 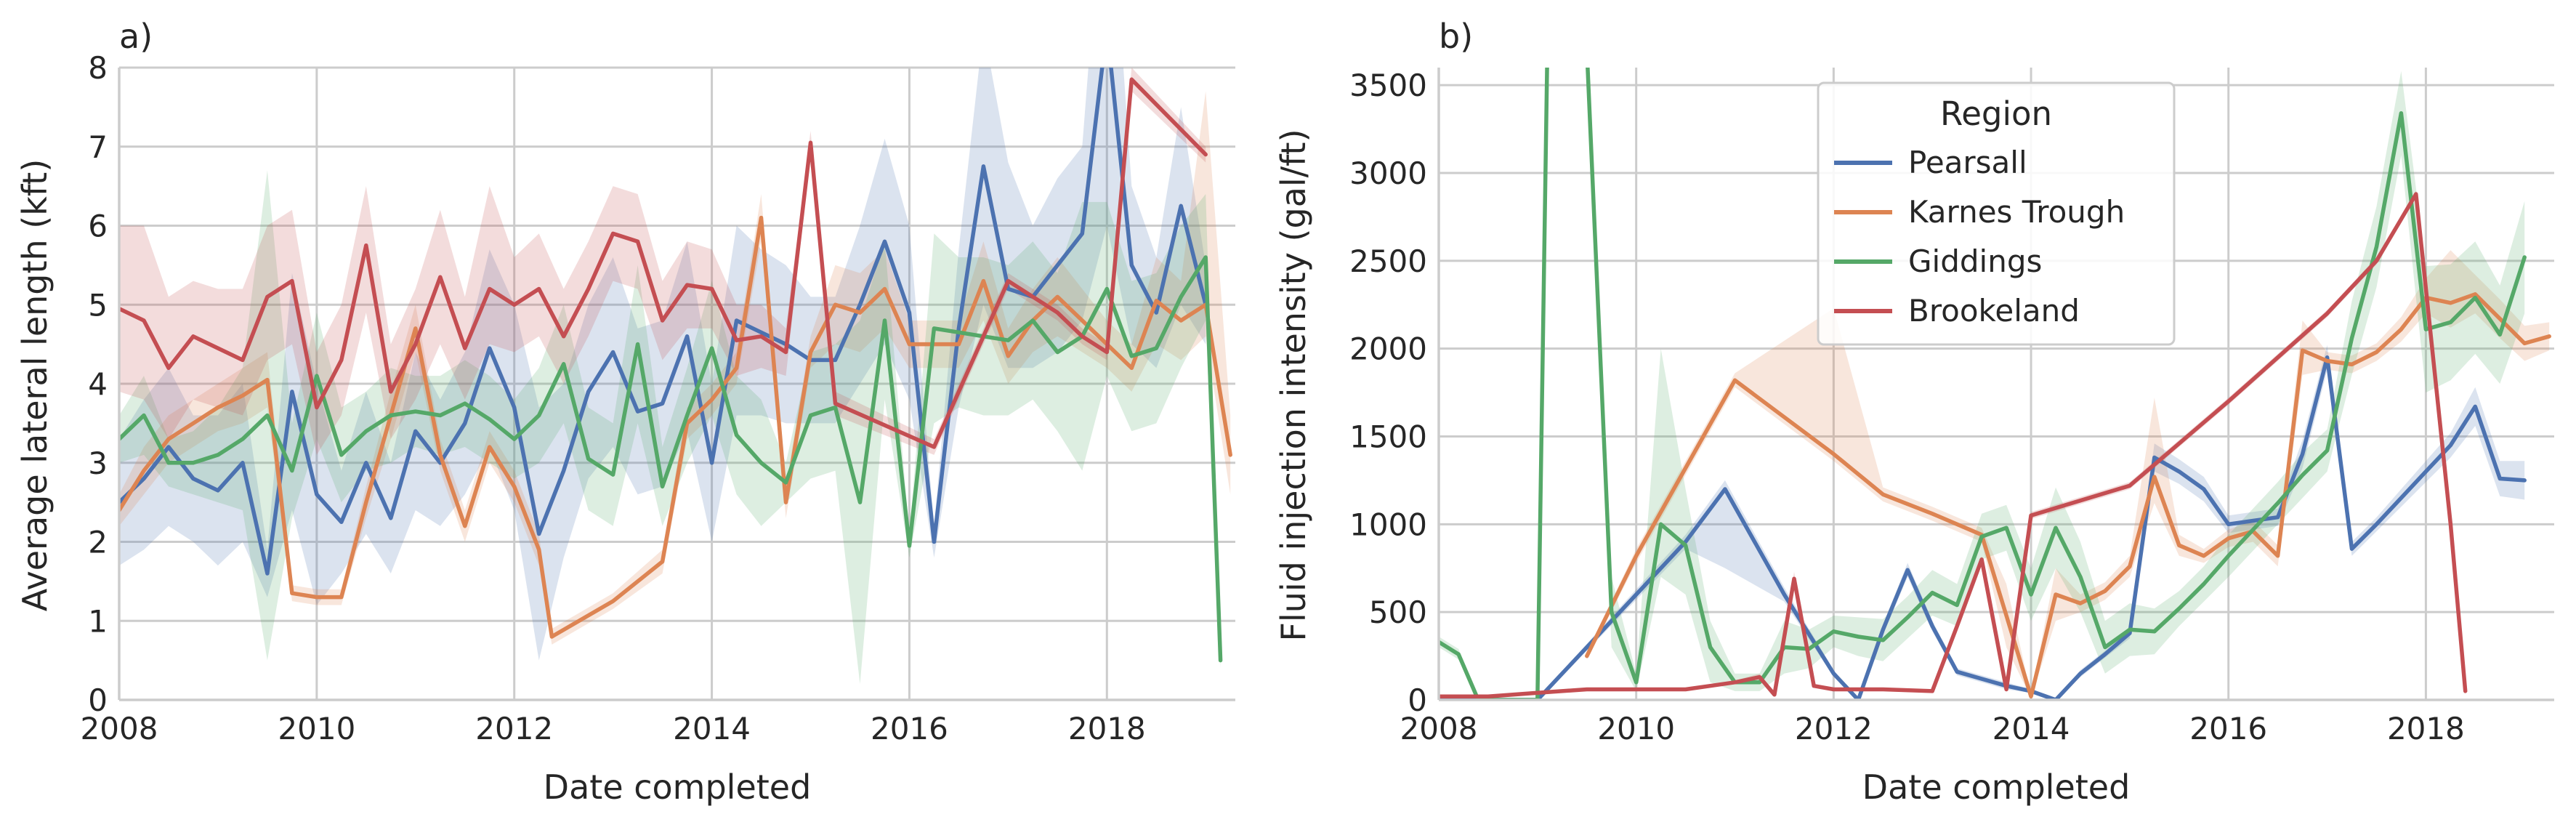 I want to click on panel-b-xtick-label: 2018, so click(x=2426, y=729).